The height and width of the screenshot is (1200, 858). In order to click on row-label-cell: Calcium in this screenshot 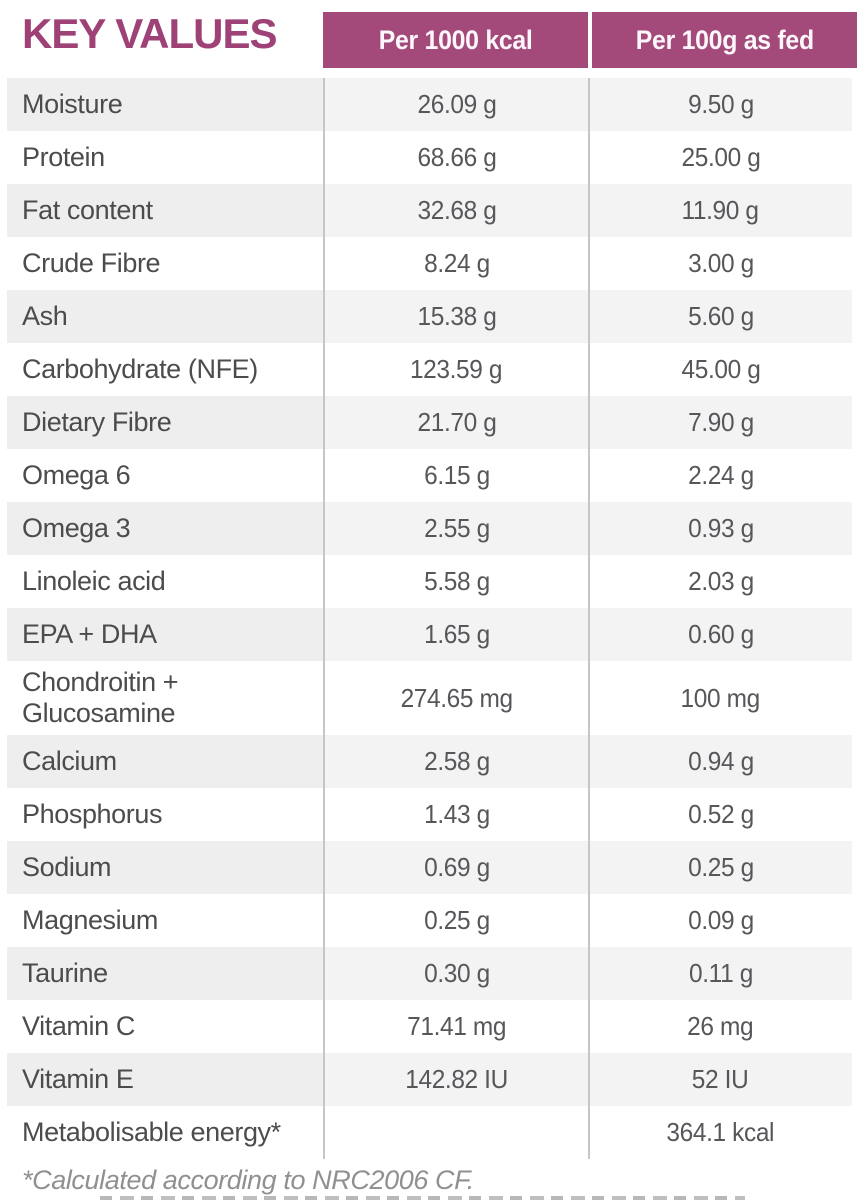, I will do `click(165, 762)`.